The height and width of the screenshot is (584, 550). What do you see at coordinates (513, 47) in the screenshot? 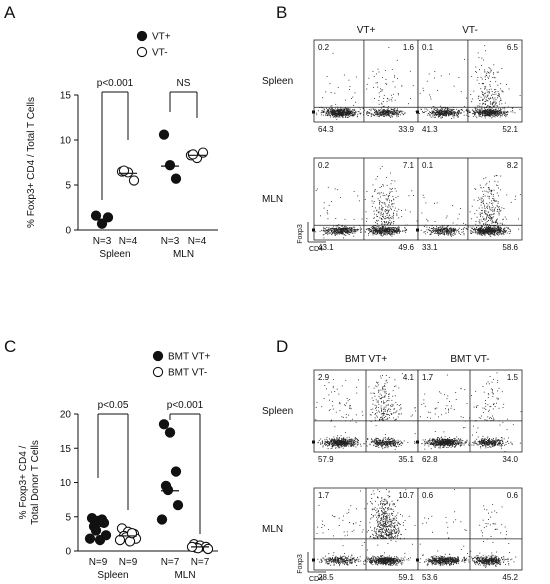
I see `quadrant-ur: 6.5` at bounding box center [513, 47].